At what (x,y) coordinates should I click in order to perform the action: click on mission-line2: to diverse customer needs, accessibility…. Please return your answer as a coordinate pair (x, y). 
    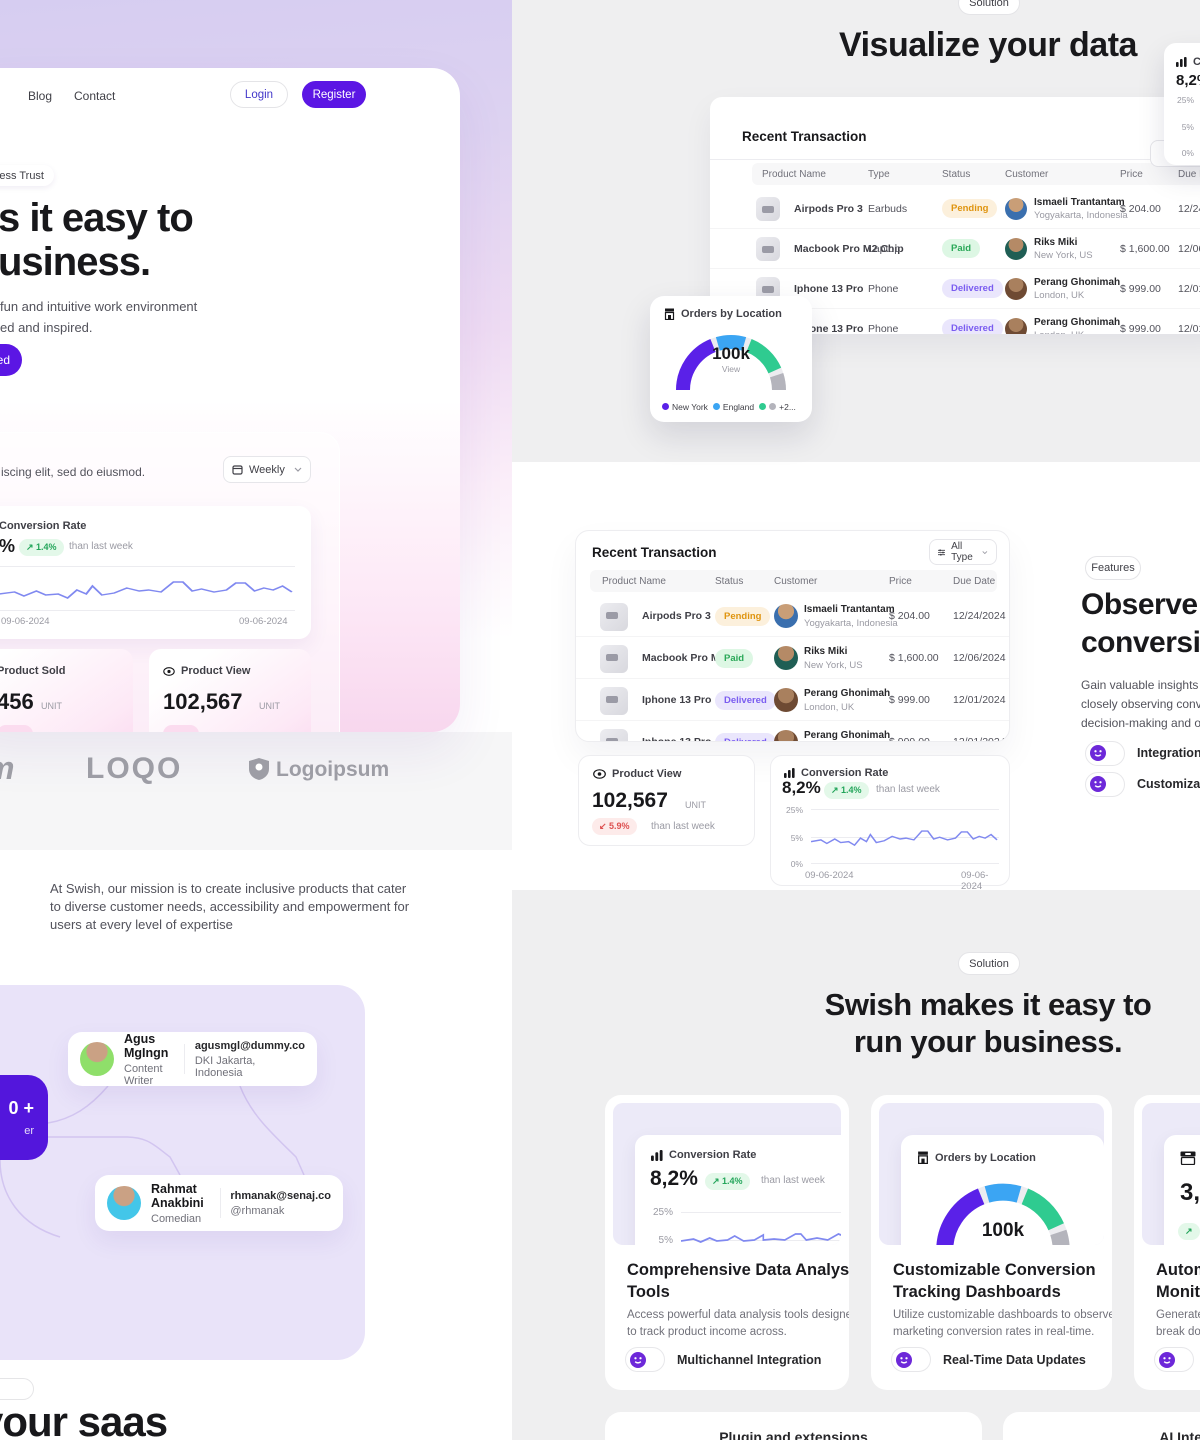
    Looking at the image, I should click on (230, 906).